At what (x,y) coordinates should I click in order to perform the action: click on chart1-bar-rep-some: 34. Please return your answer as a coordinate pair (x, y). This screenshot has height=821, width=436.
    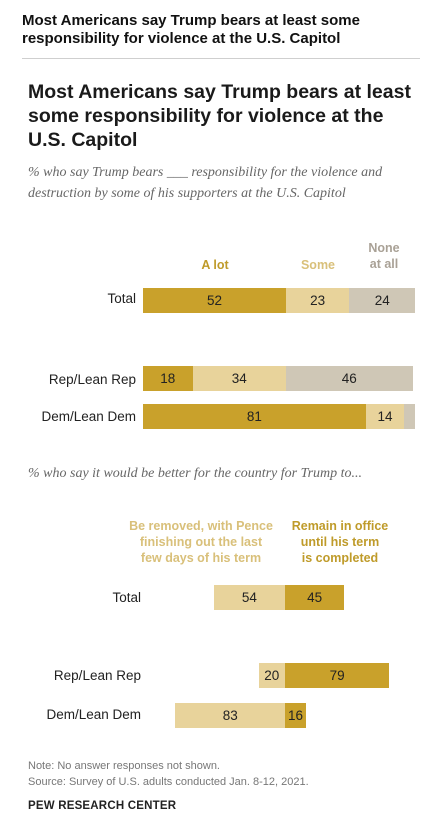
    Looking at the image, I should click on (239, 378).